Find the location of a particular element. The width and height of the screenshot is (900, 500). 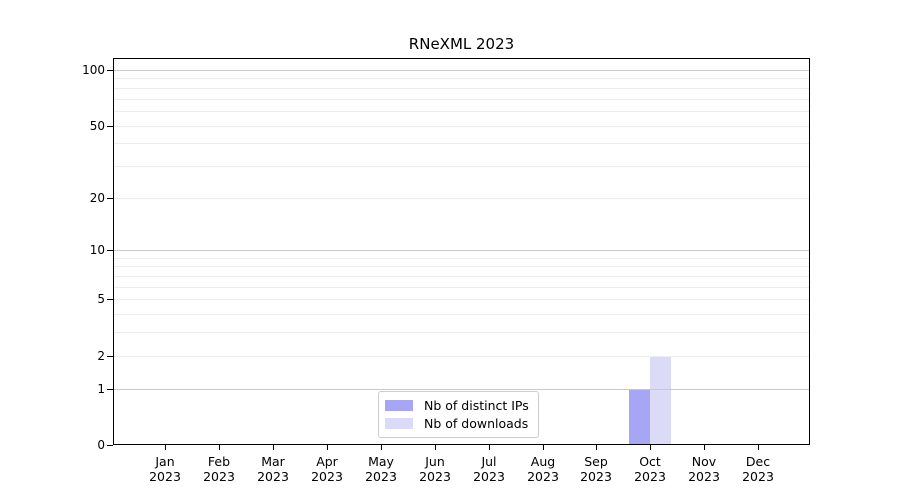

x-tick-label: Apr 2023 is located at coordinates (327, 469).